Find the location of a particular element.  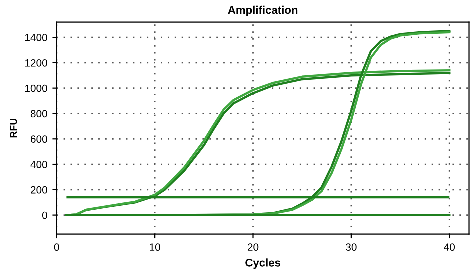

y-tick-label: 600 is located at coordinates (39, 140).